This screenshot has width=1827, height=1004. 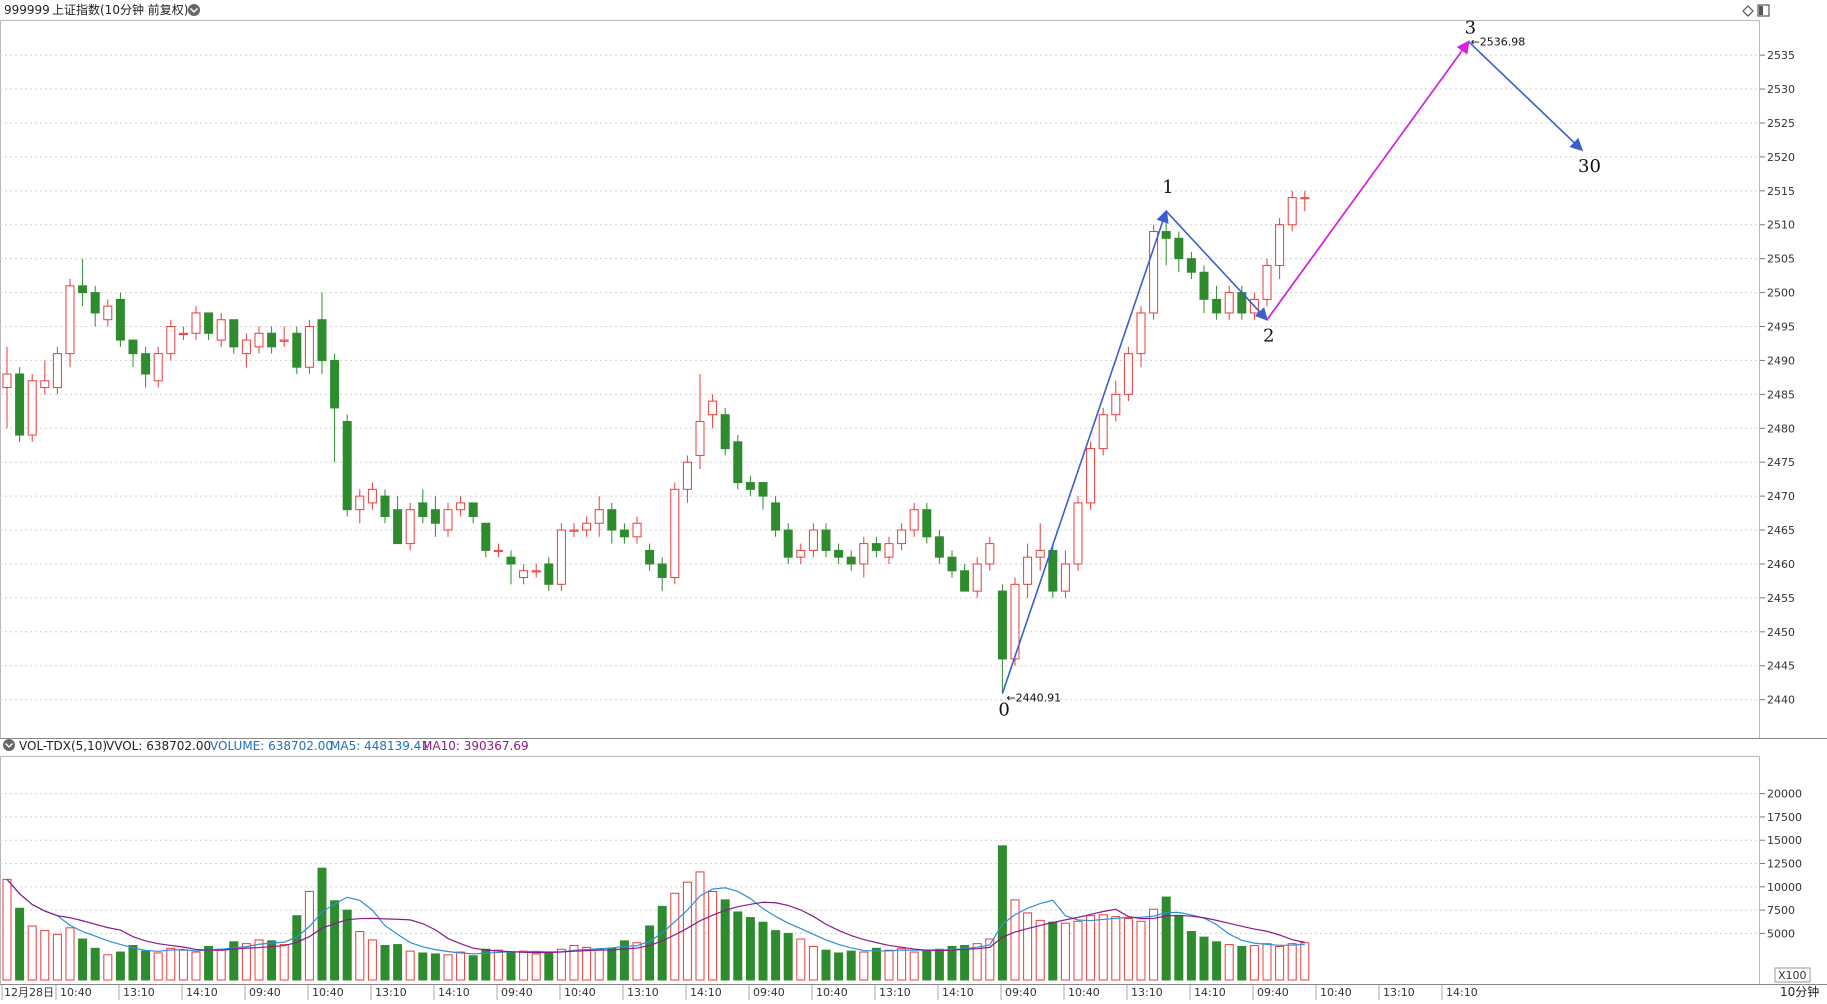 I want to click on time-tick-label: 12月28日, so click(x=29, y=992).